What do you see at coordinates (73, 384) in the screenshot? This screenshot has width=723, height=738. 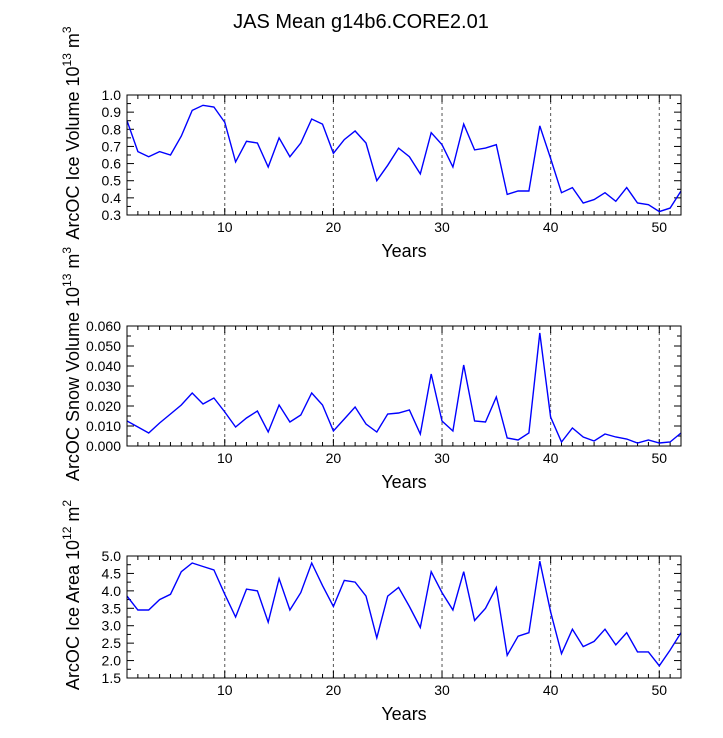 I see `y-axis-label-text: ArcOC Snow Volume 10` at bounding box center [73, 384].